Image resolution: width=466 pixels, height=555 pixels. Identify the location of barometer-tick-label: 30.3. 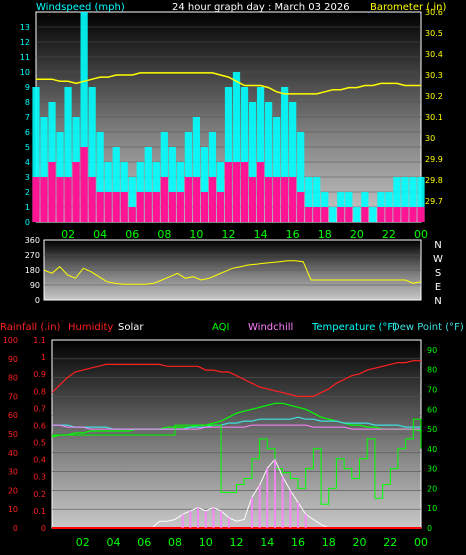
(434, 75).